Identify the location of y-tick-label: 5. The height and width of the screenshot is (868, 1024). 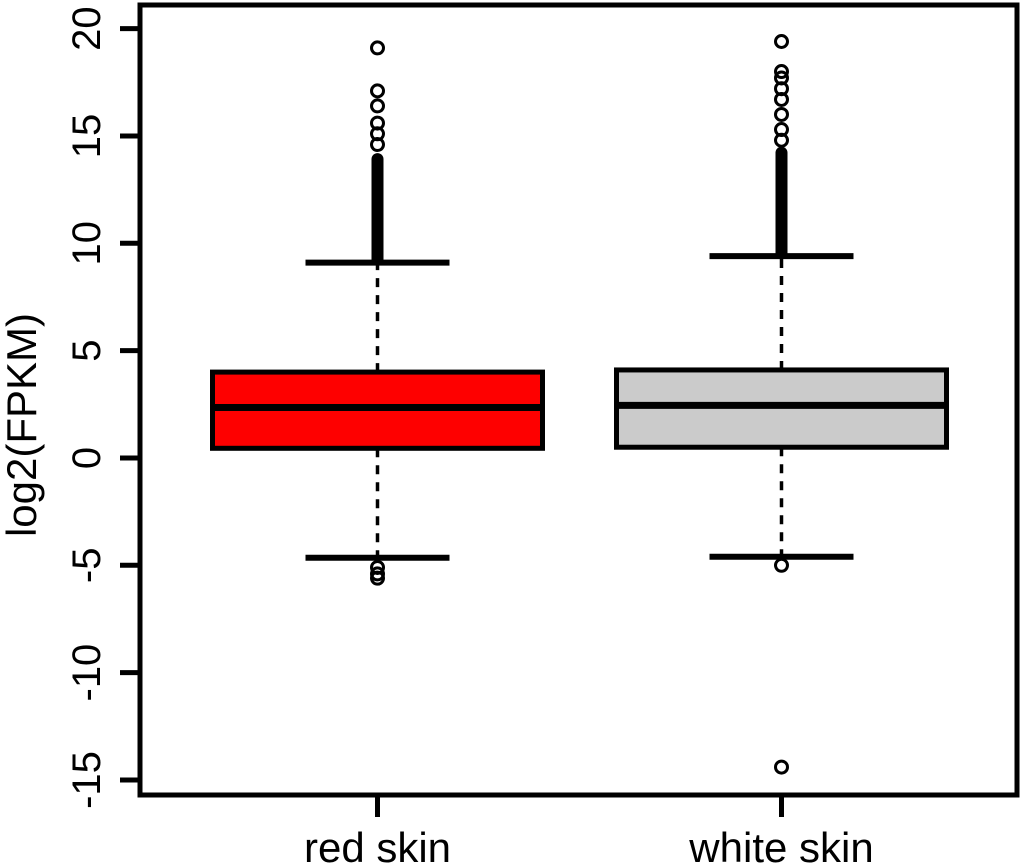
(87, 350).